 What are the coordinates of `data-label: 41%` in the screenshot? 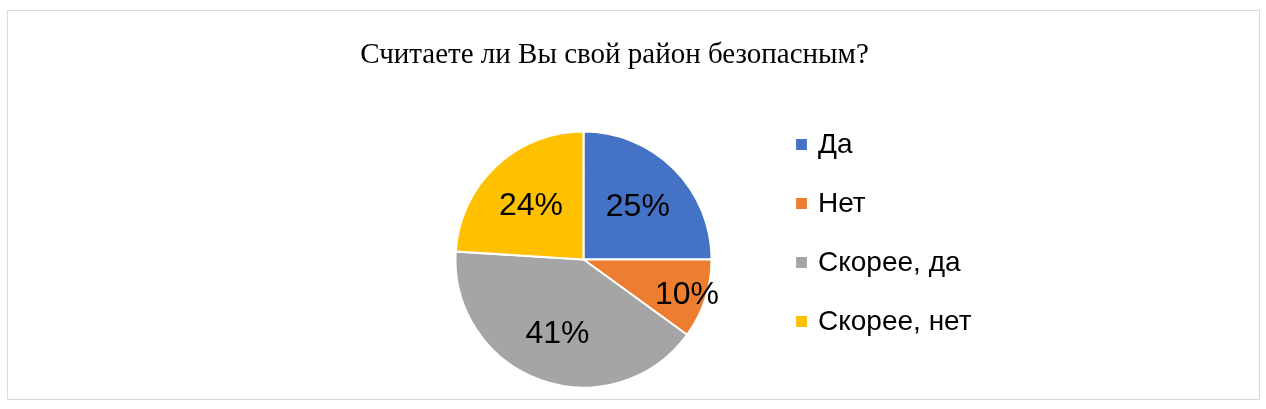 It's located at (557, 331).